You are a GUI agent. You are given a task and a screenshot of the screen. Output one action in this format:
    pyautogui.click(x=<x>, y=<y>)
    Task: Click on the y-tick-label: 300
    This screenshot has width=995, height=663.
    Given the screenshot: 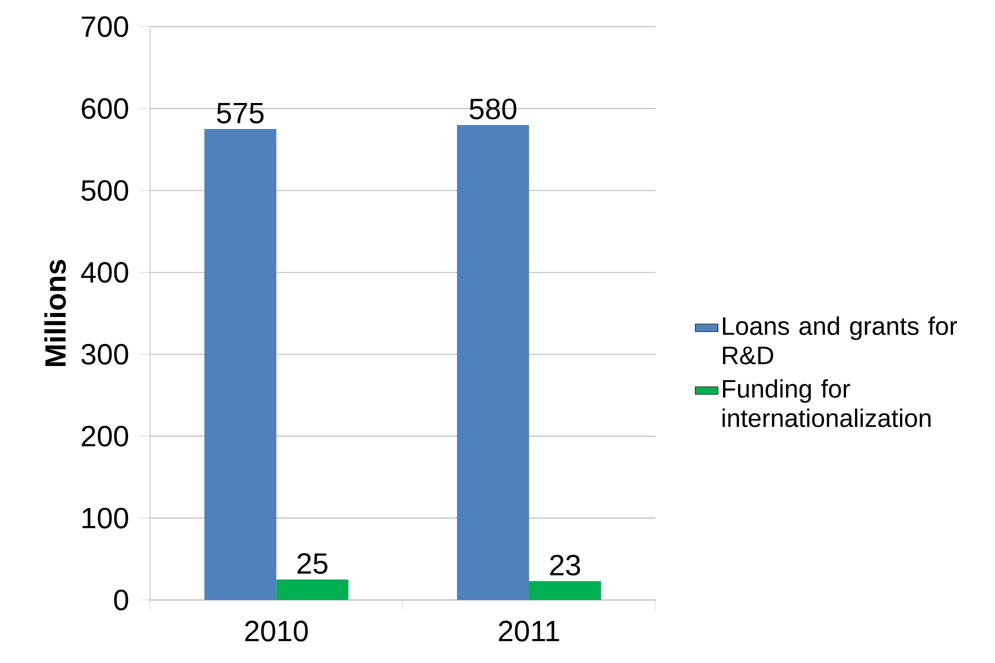 What is the action you would take?
    pyautogui.click(x=104, y=354)
    